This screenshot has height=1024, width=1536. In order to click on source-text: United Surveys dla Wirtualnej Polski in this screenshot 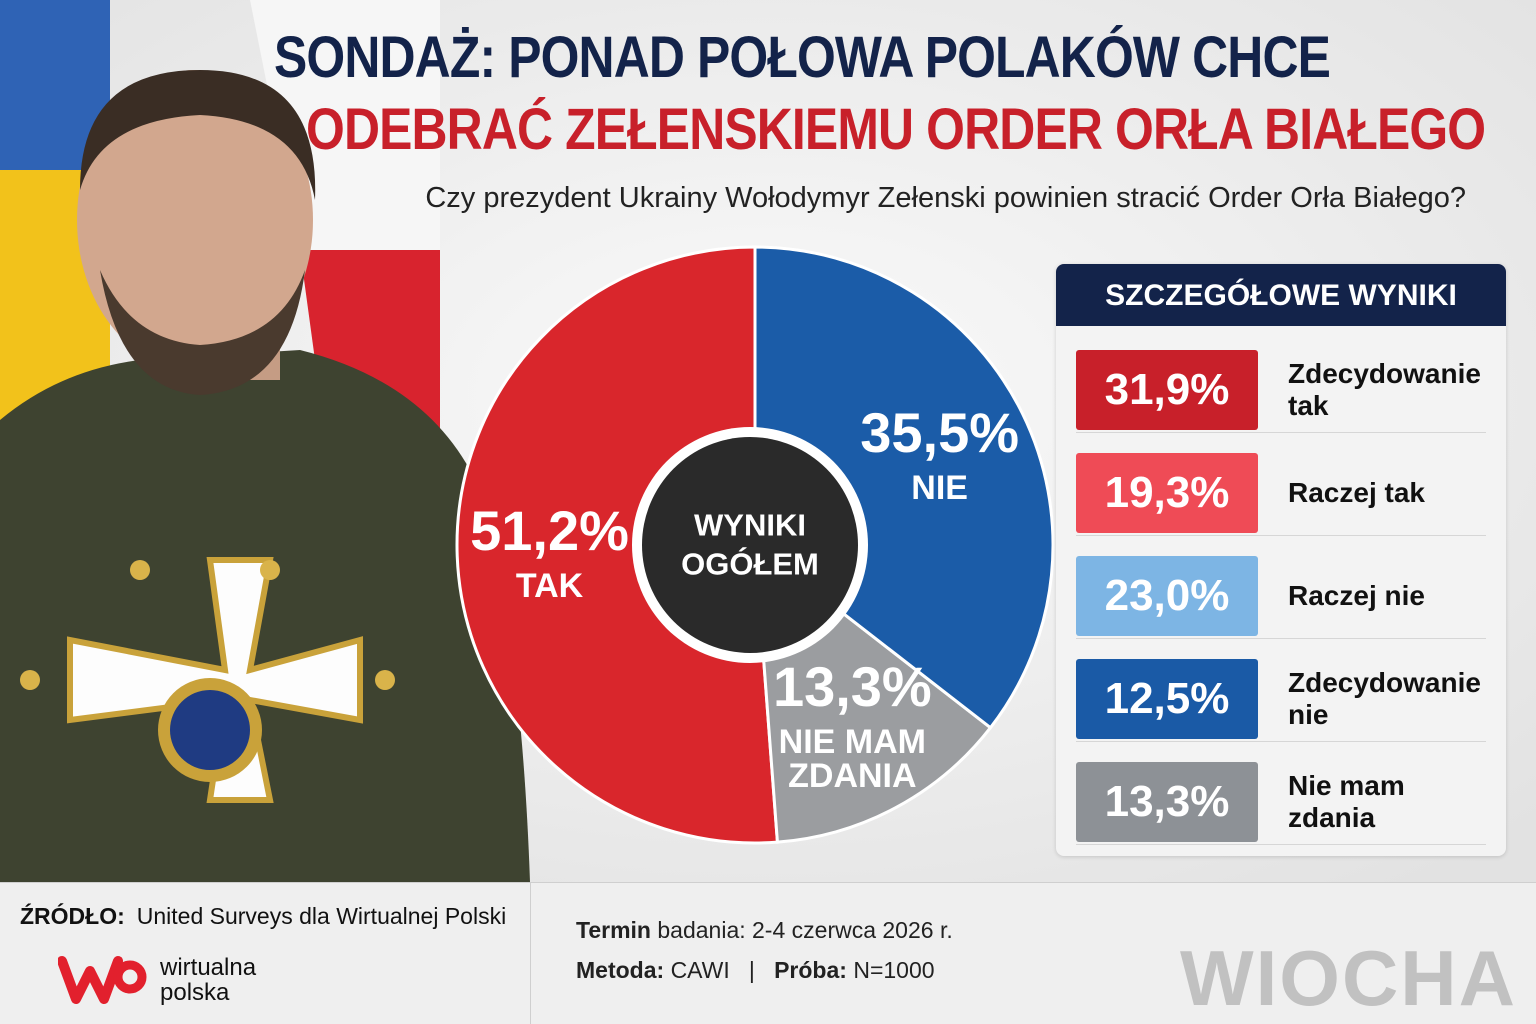, I will do `click(321, 916)`.